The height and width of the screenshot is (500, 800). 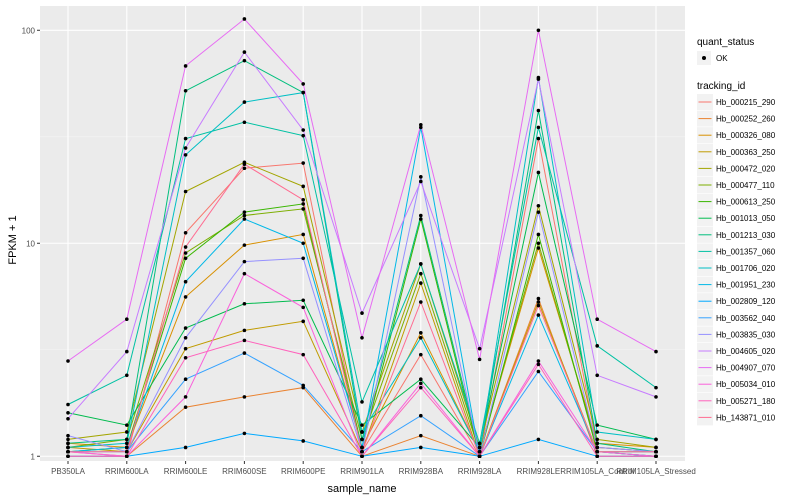 I want to click on legend-label: Hb_000215_290, so click(x=746, y=102).